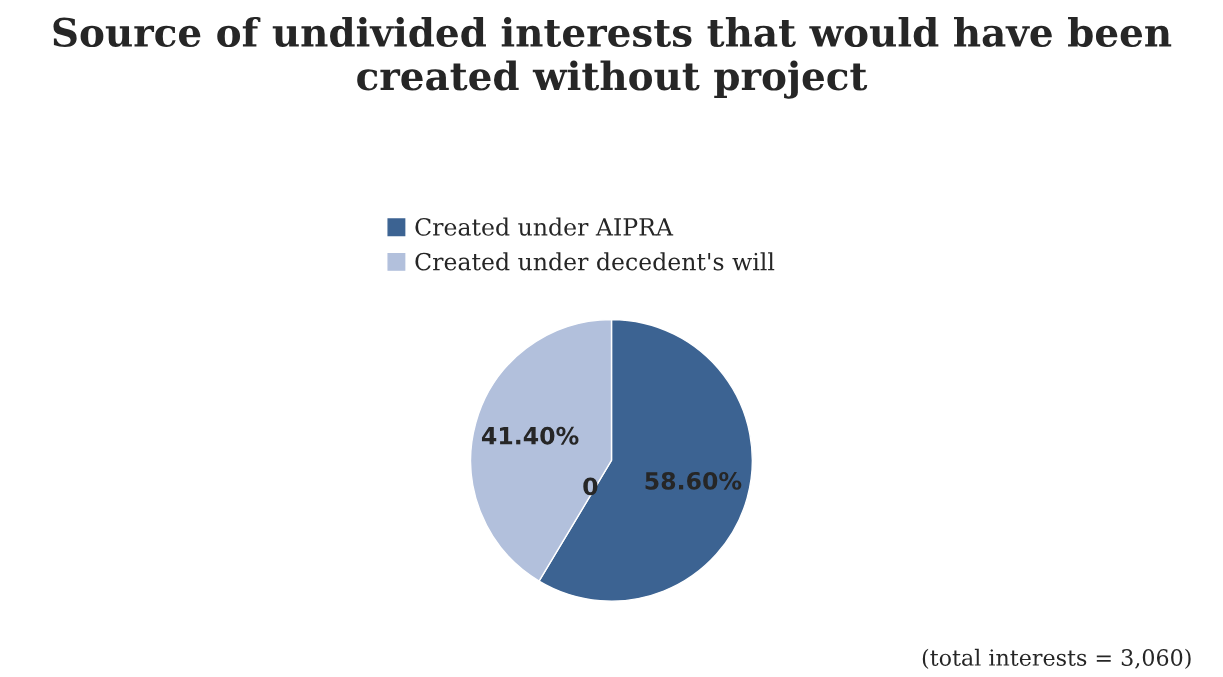 This screenshot has width=1223, height=677. I want to click on chart-title: Source of undivided interests that would have been created without project, so click(612, 57).